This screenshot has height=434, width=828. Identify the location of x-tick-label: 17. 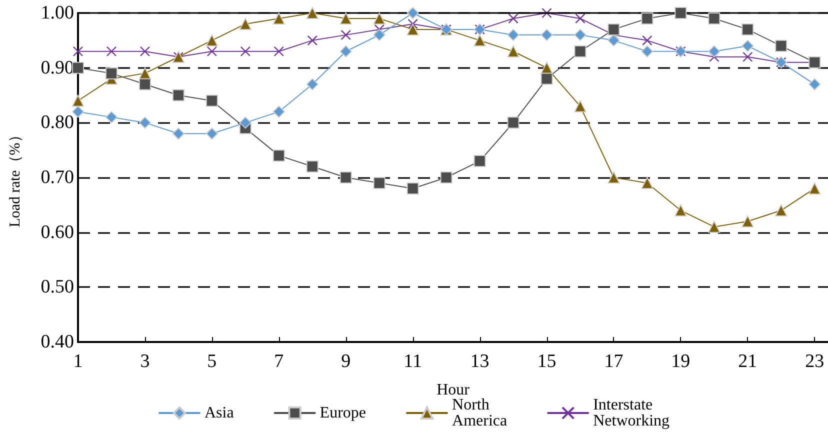
(614, 361).